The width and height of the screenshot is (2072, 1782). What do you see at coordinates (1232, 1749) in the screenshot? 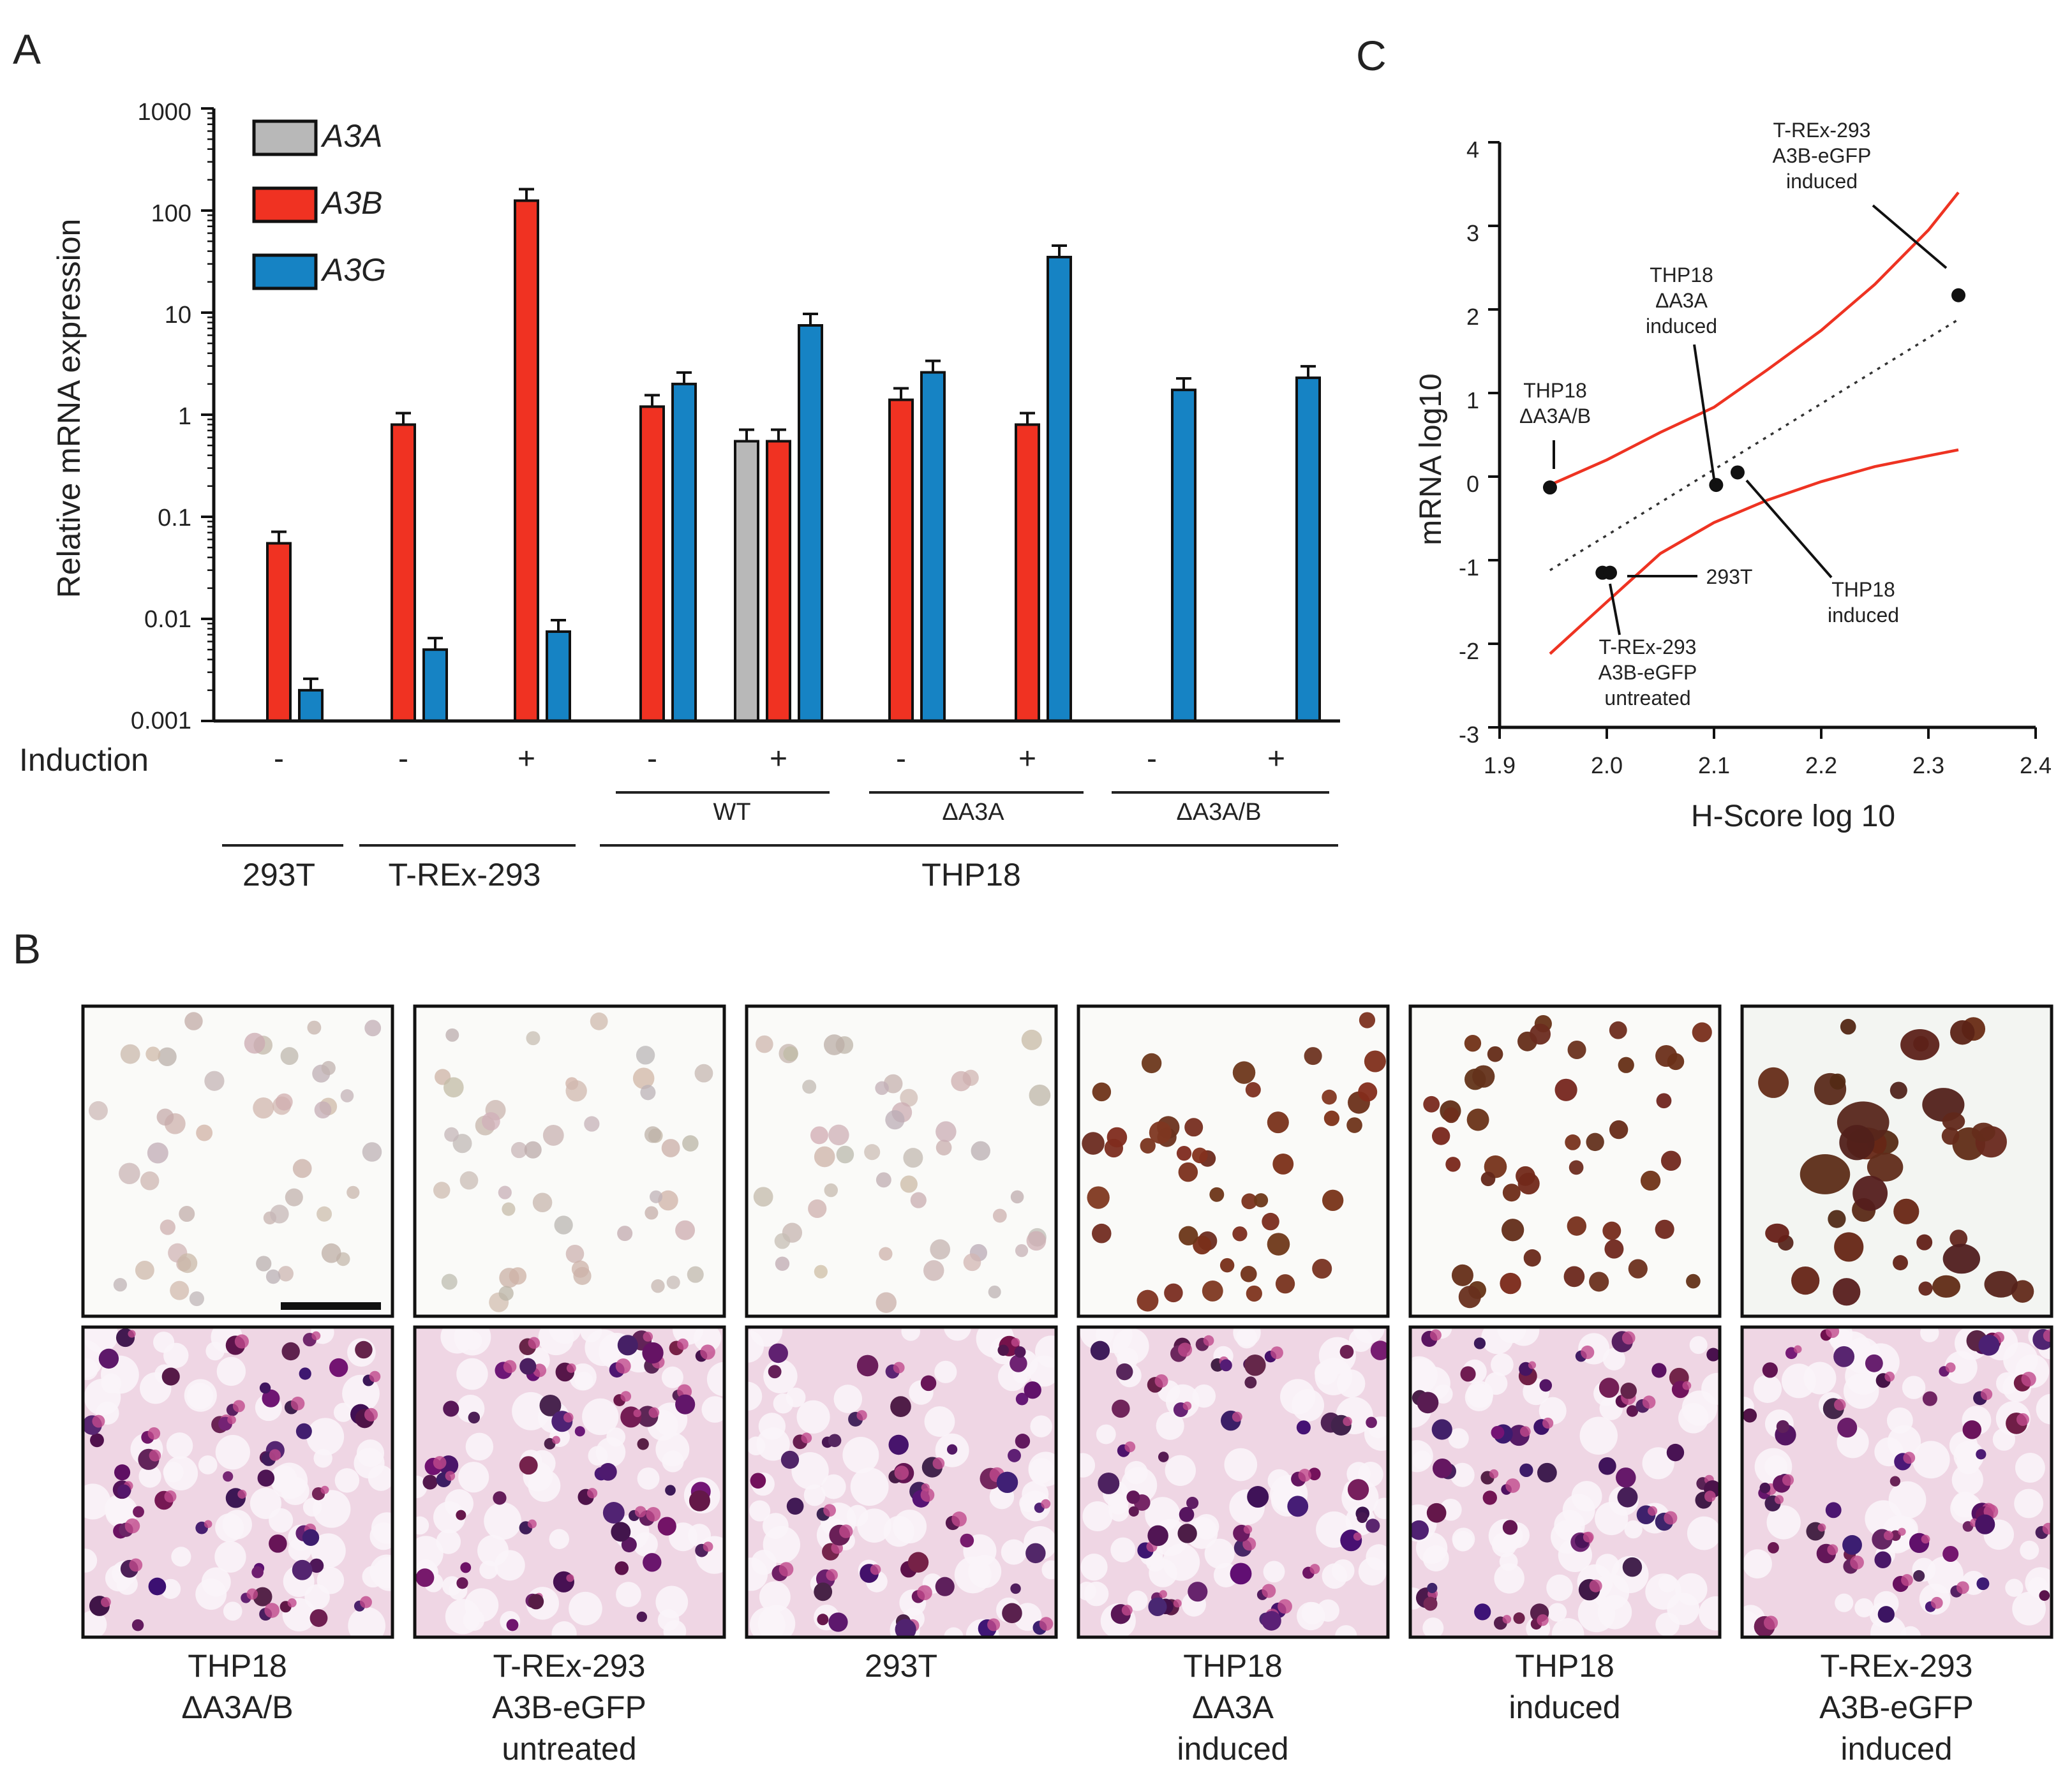
I see `caption-4-line3: induced` at bounding box center [1232, 1749].